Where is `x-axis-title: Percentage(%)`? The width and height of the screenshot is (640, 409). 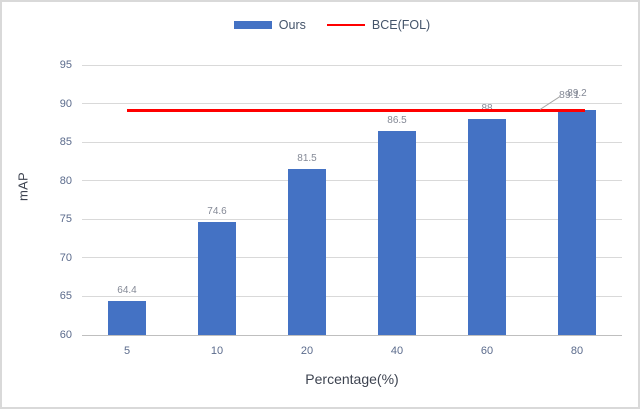
x-axis-title: Percentage(%) is located at coordinates (352, 379).